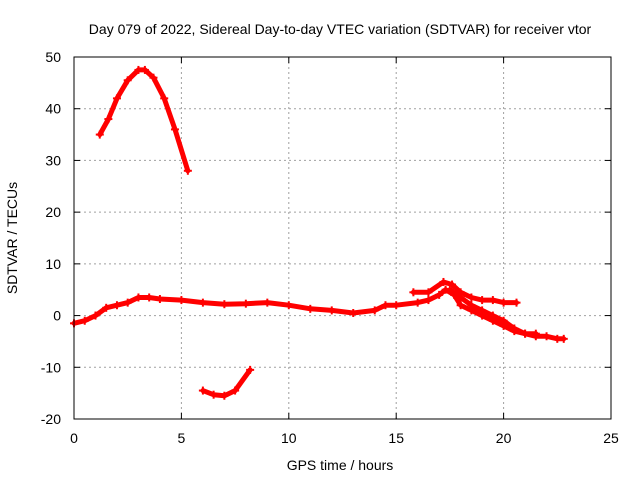  Describe the element at coordinates (182, 438) in the screenshot. I see `x-tick-label: 5` at that location.